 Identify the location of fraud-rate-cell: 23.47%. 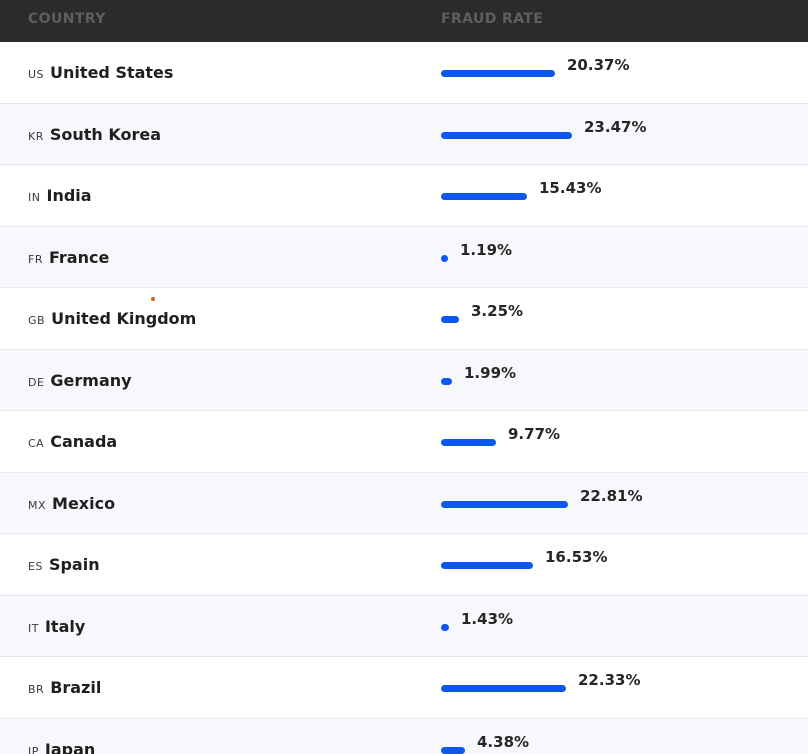
(621, 134).